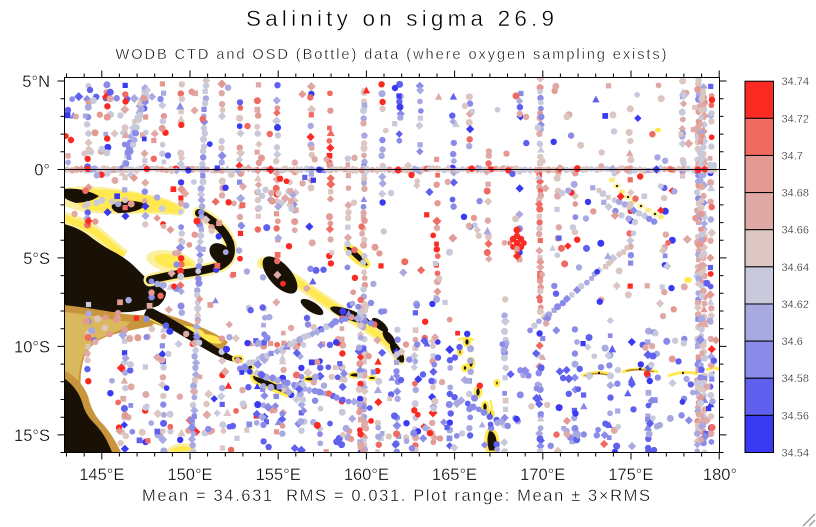 The image size is (816, 527). What do you see at coordinates (796, 268) in the screenshot?
I see `svg-text: 34.64` at bounding box center [796, 268].